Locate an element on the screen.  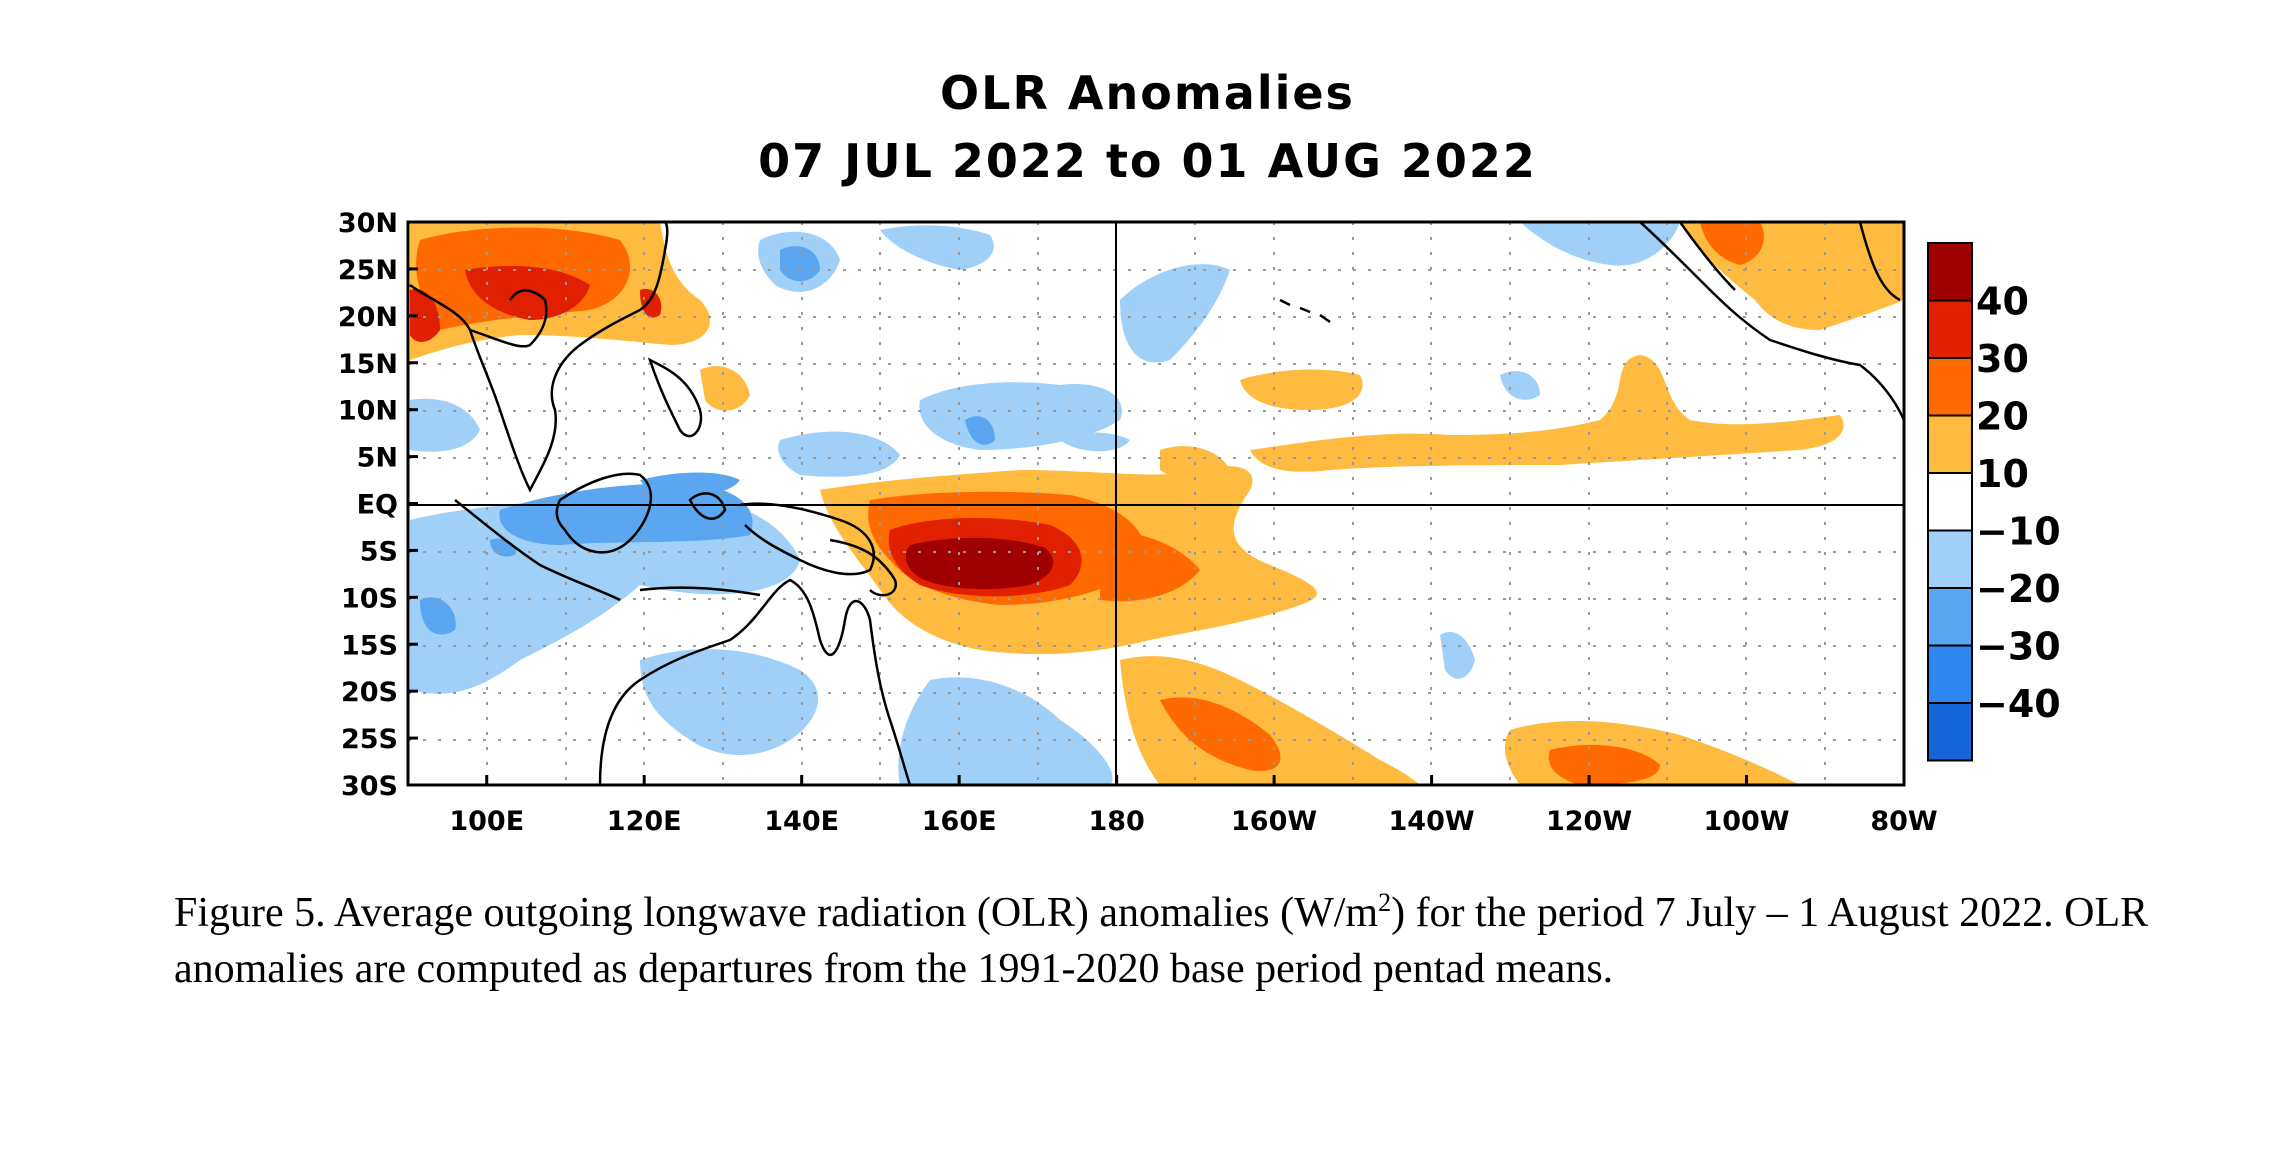
colorbar-label: −40 is located at coordinates (2018, 704).